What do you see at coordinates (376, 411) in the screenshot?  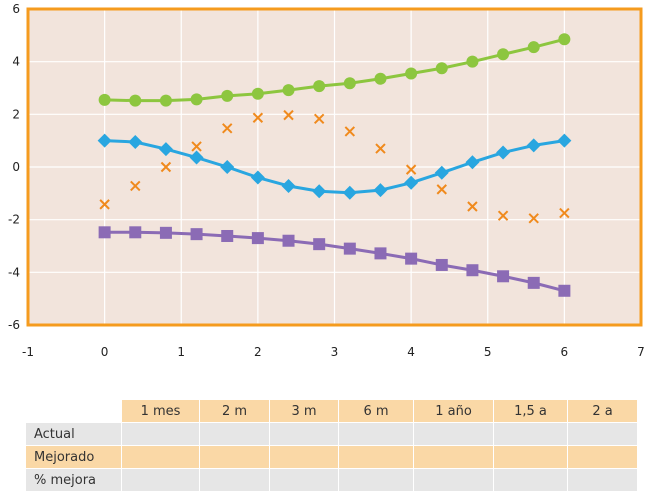 I see `col-header-6-m: 6 m` at bounding box center [376, 411].